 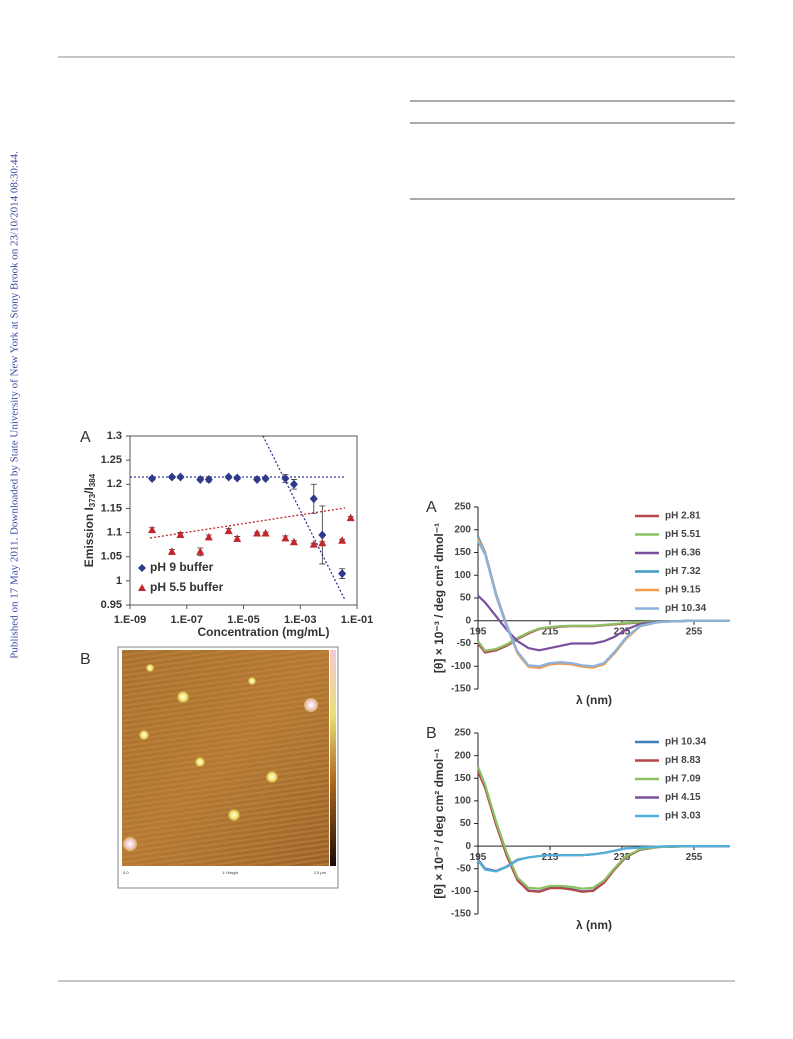 What do you see at coordinates (119, 581) in the screenshot?
I see `y-tick-label: 1` at bounding box center [119, 581].